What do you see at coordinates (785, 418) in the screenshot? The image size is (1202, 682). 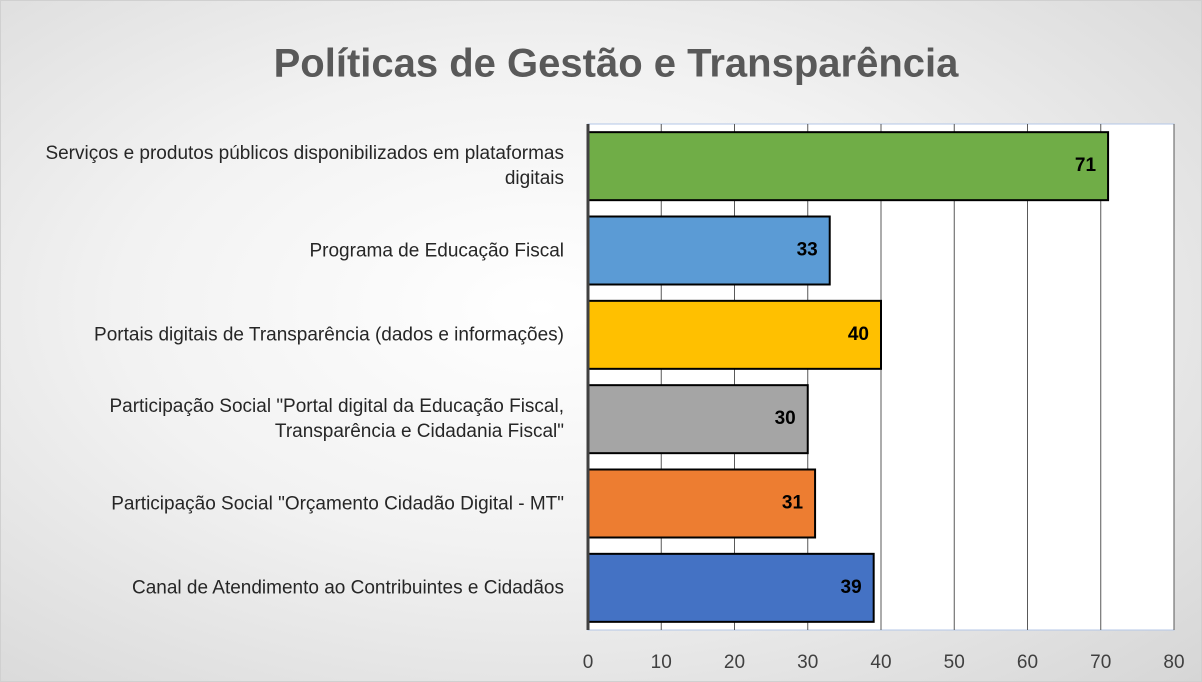 I see `value-label: 30` at bounding box center [785, 418].